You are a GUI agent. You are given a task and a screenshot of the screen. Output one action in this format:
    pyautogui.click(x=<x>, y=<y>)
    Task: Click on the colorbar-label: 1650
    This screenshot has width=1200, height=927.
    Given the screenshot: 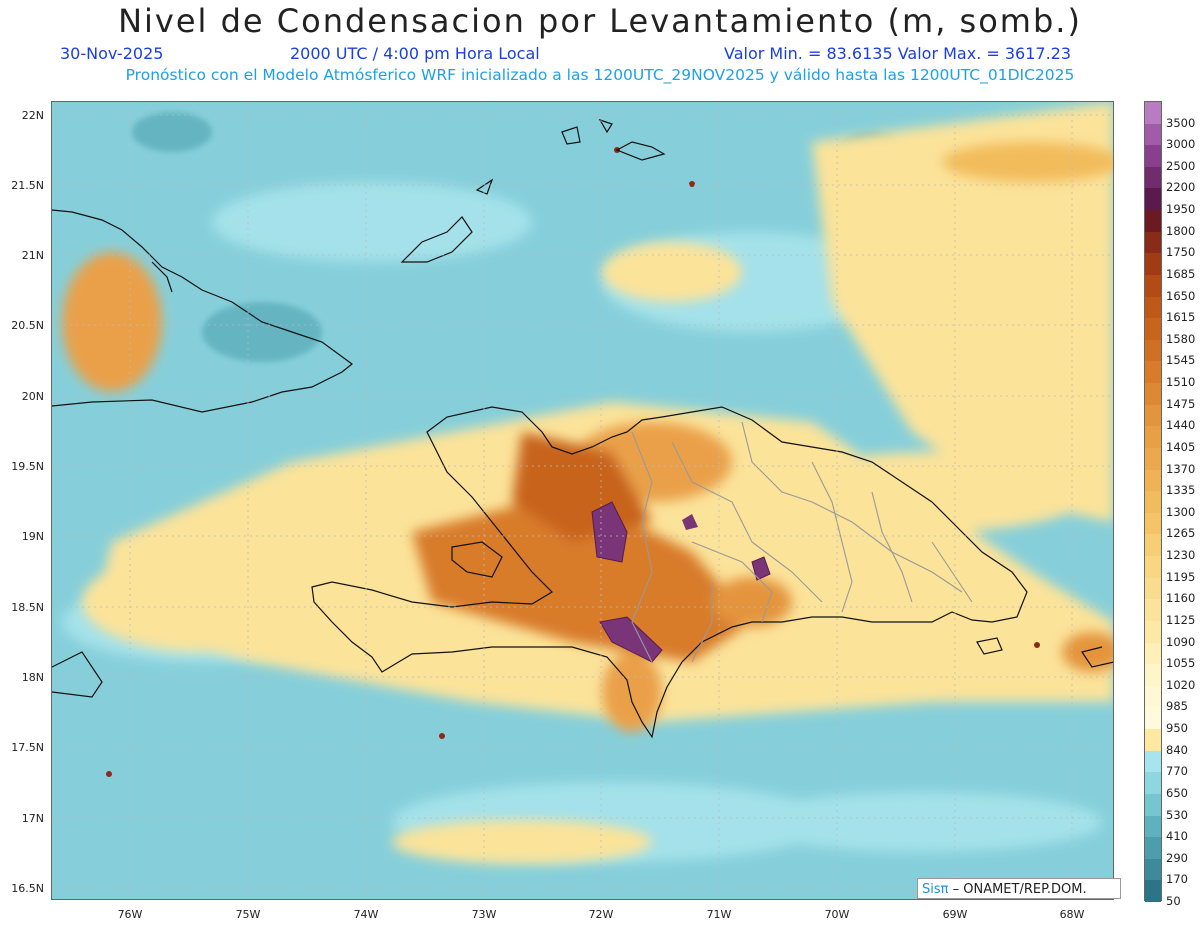 What is the action you would take?
    pyautogui.click(x=1181, y=295)
    